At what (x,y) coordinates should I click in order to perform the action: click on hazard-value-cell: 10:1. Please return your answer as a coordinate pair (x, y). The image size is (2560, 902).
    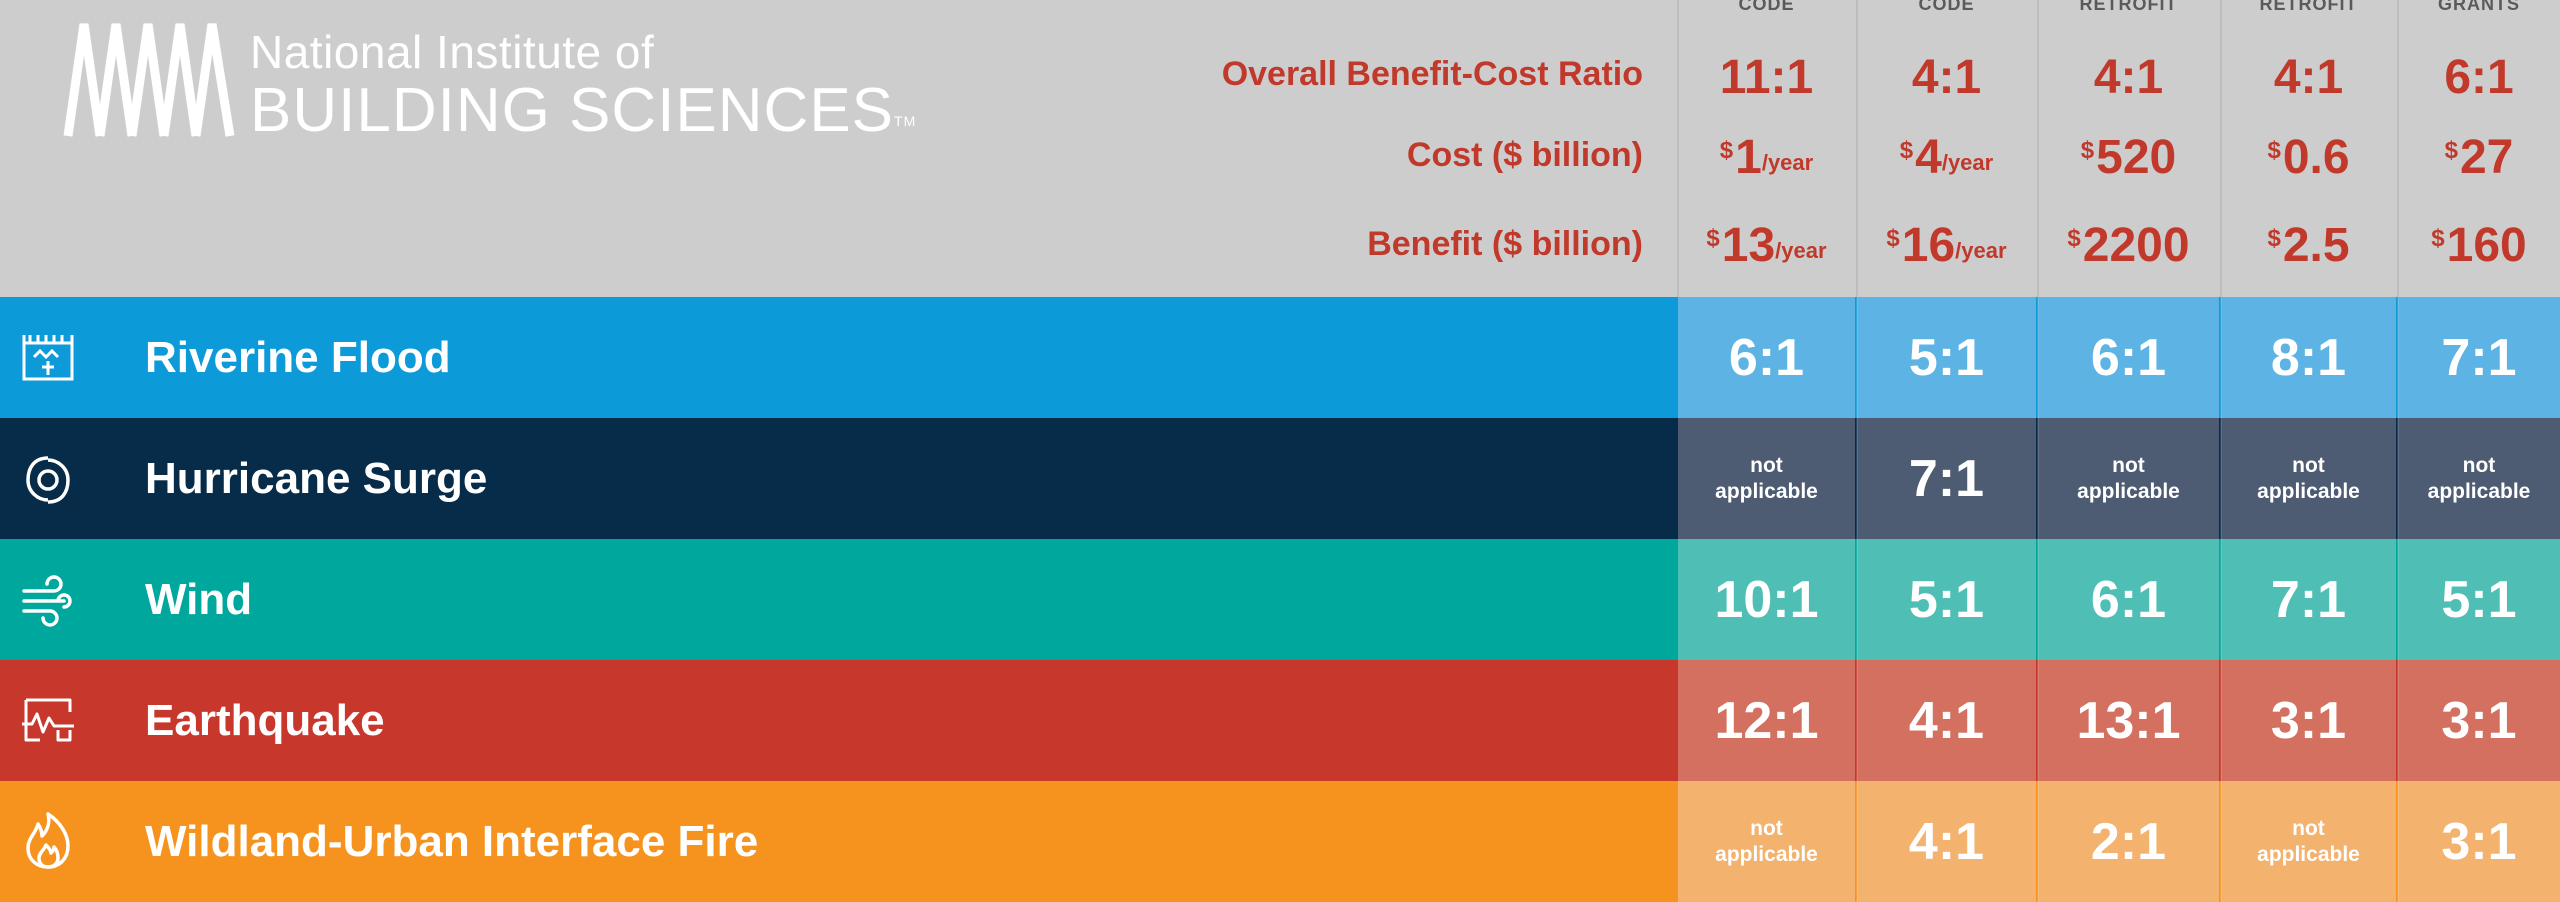
    Looking at the image, I should click on (1766, 599).